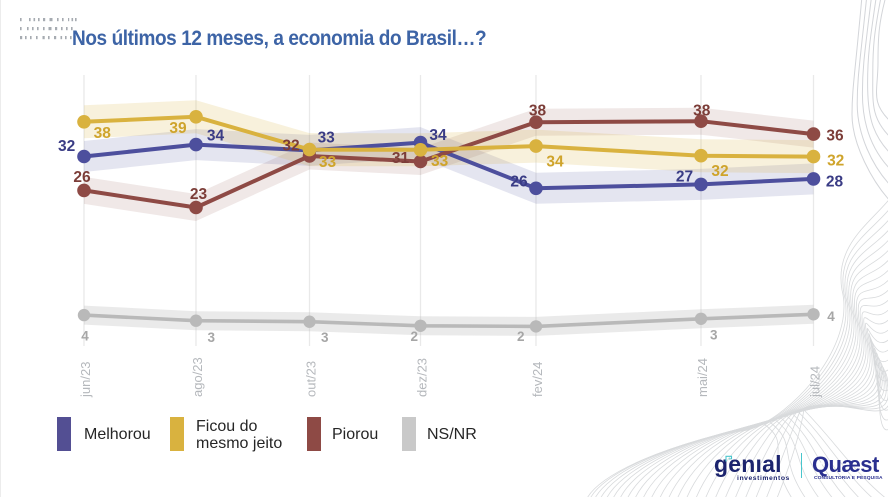  Describe the element at coordinates (537, 379) in the screenshot. I see `svg-text: fev/24` at that location.